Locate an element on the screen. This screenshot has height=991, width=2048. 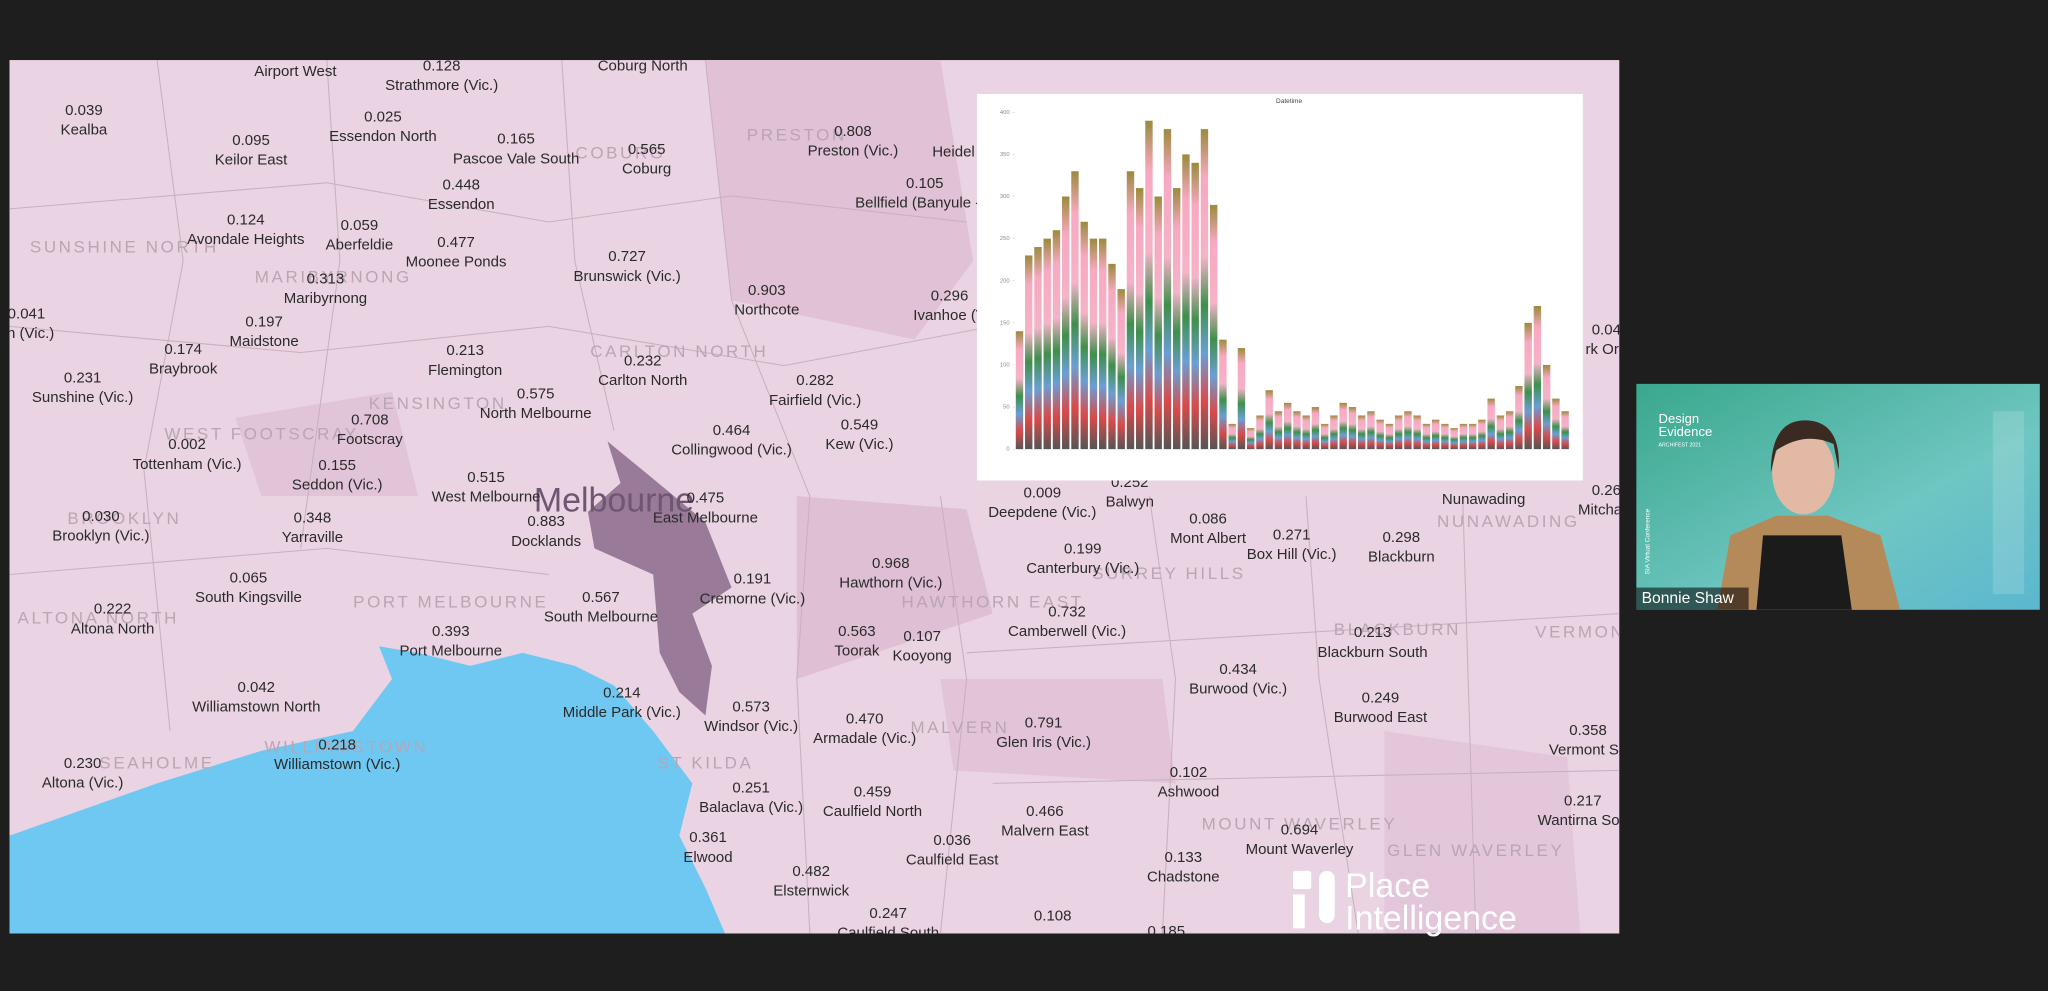
slide-text: Design is located at coordinates (1679, 418).